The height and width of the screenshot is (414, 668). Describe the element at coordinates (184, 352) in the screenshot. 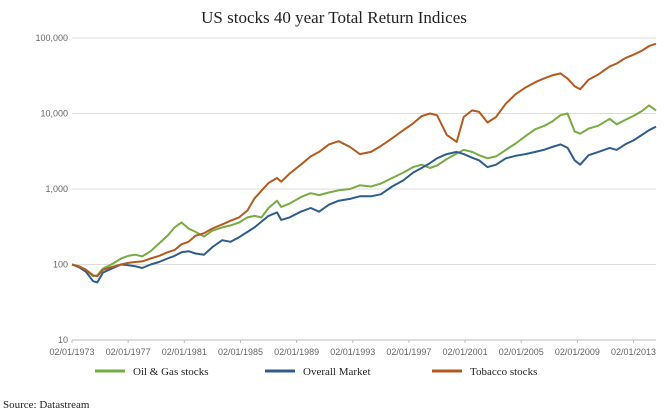

I see `x-tick-label: 02/01/1981` at that location.